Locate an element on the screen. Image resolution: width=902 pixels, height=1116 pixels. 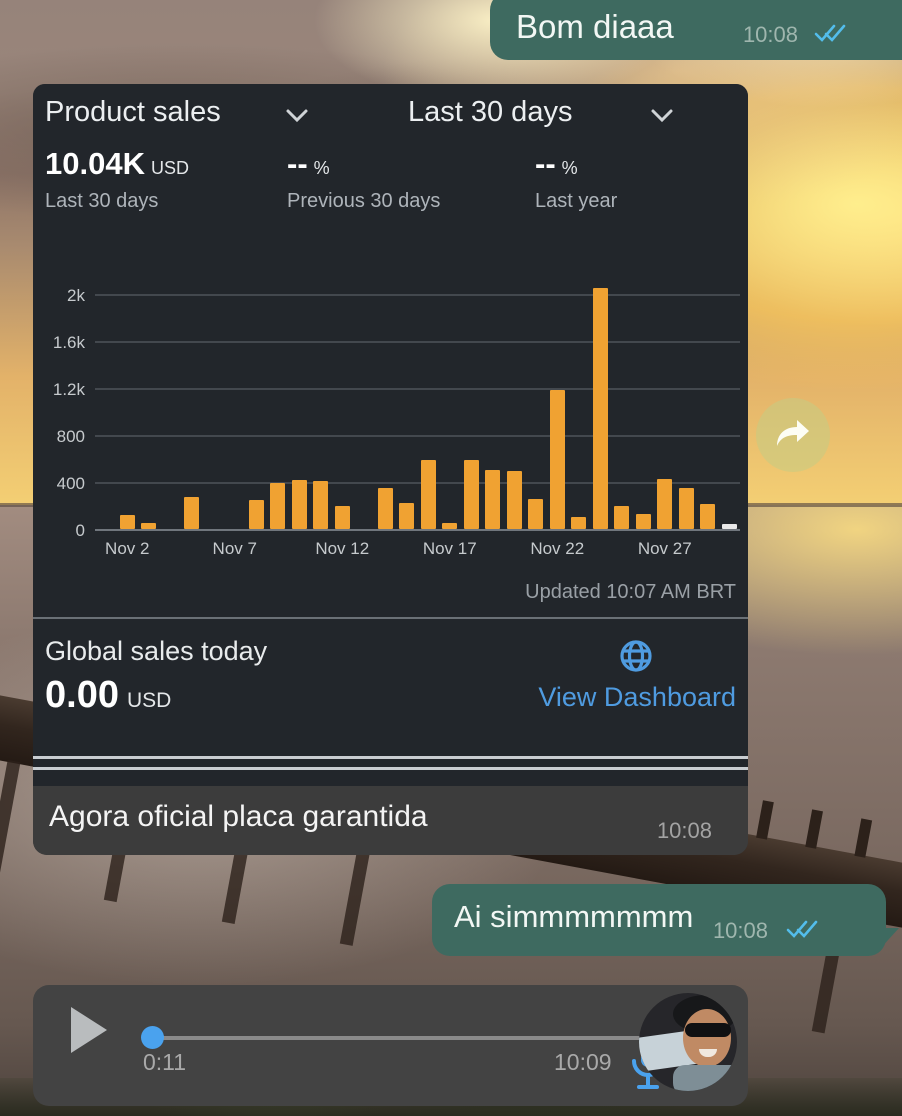
forward-arrow-icon is located at coordinates (793, 435).